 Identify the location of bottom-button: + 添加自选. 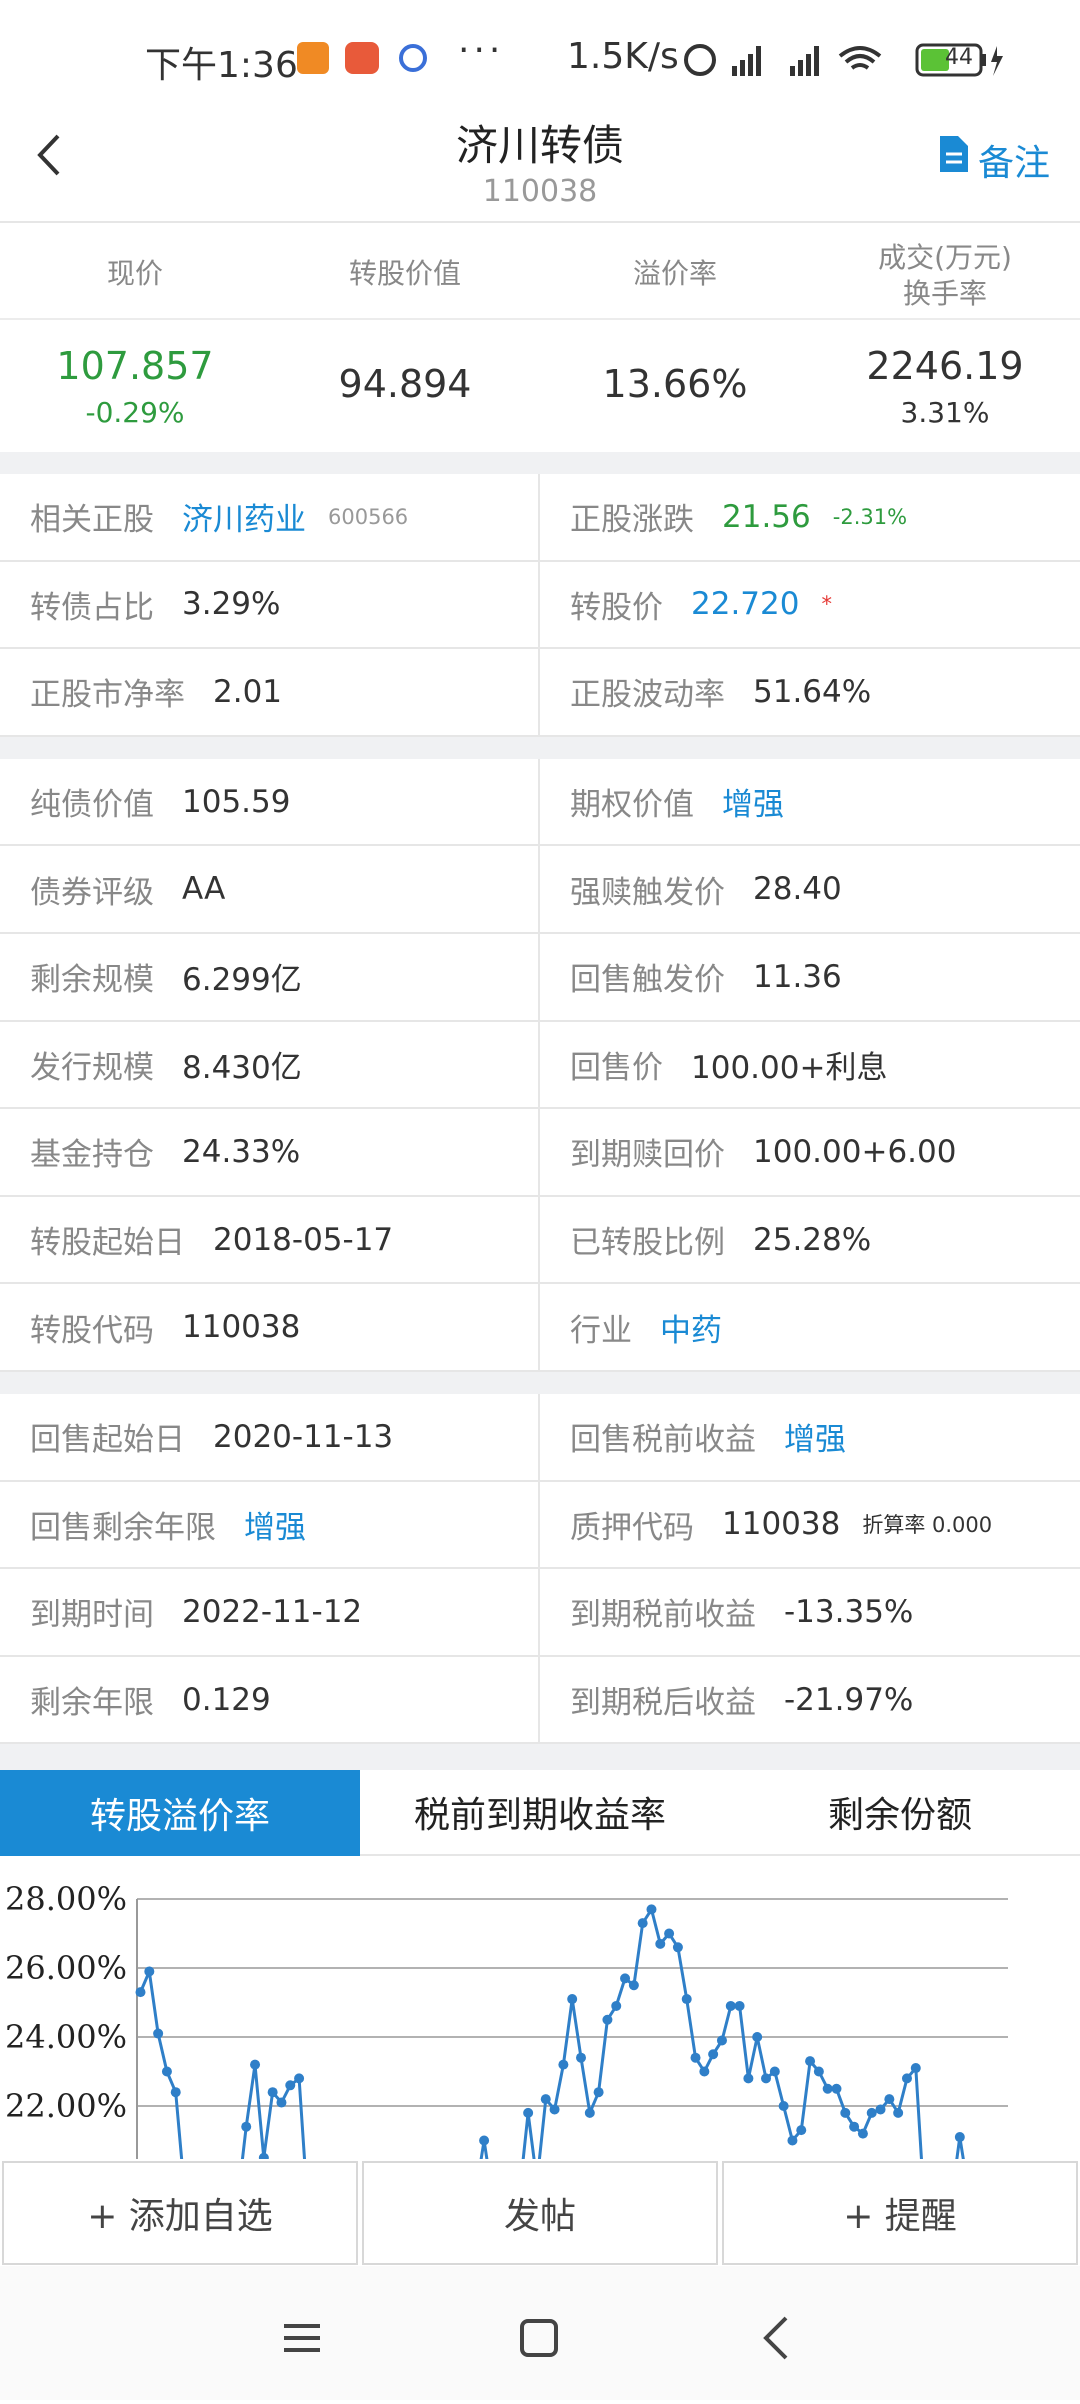
(180, 2213).